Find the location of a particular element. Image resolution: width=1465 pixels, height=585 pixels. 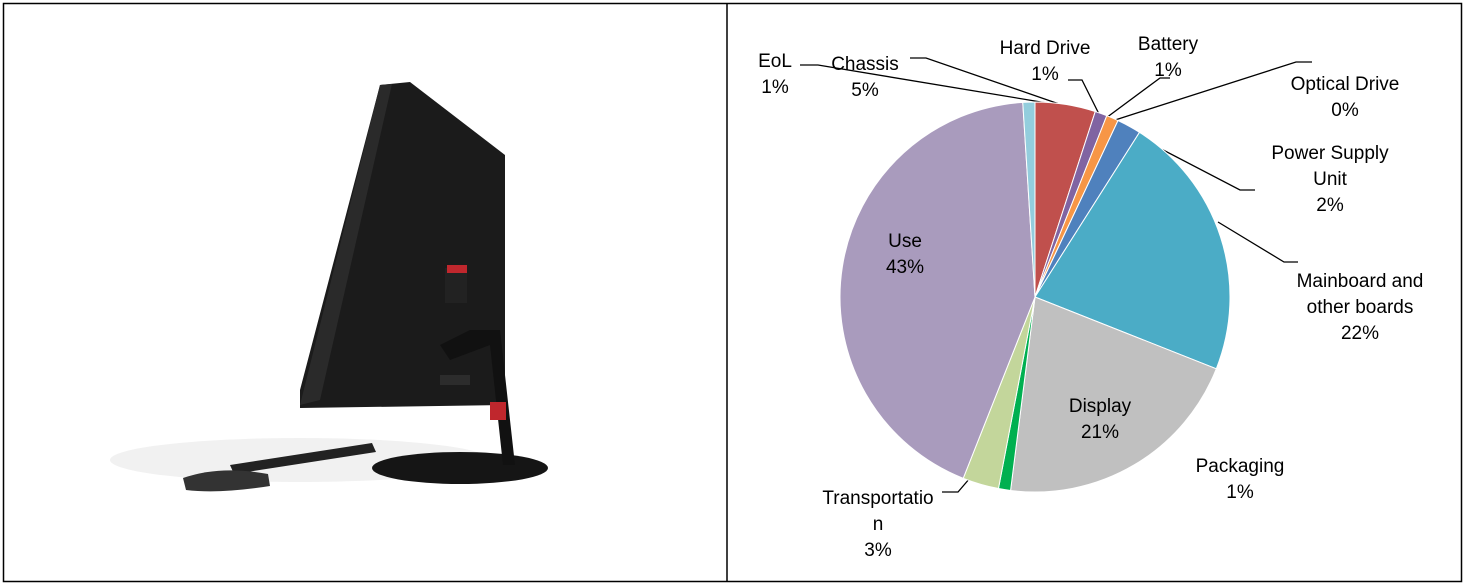

slice-label: Use 43% is located at coordinates (905, 255).